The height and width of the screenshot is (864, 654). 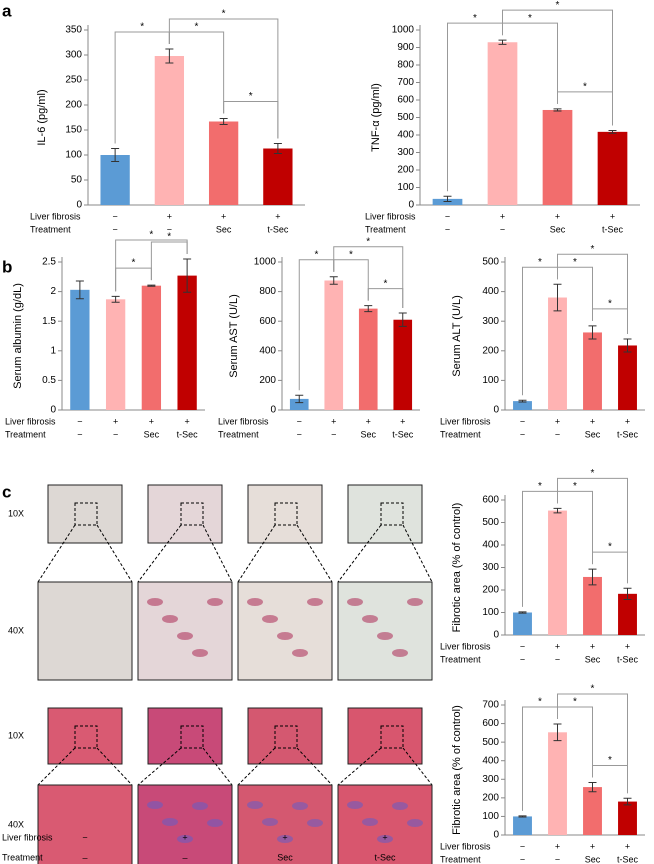 What do you see at coordinates (73, 130) in the screenshot?
I see `y-tick-label: 150` at bounding box center [73, 130].